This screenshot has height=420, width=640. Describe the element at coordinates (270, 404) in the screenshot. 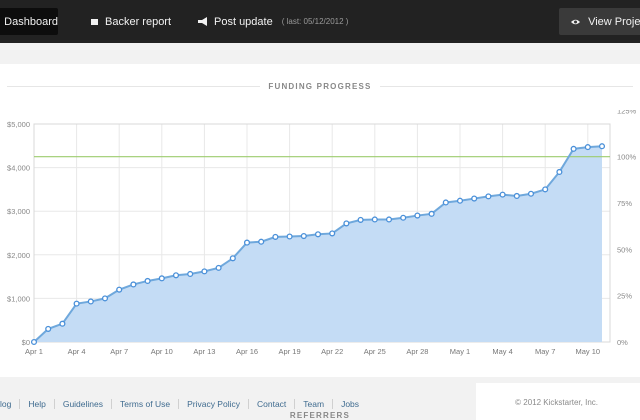

I see `footer-link-contact: Contact` at that location.